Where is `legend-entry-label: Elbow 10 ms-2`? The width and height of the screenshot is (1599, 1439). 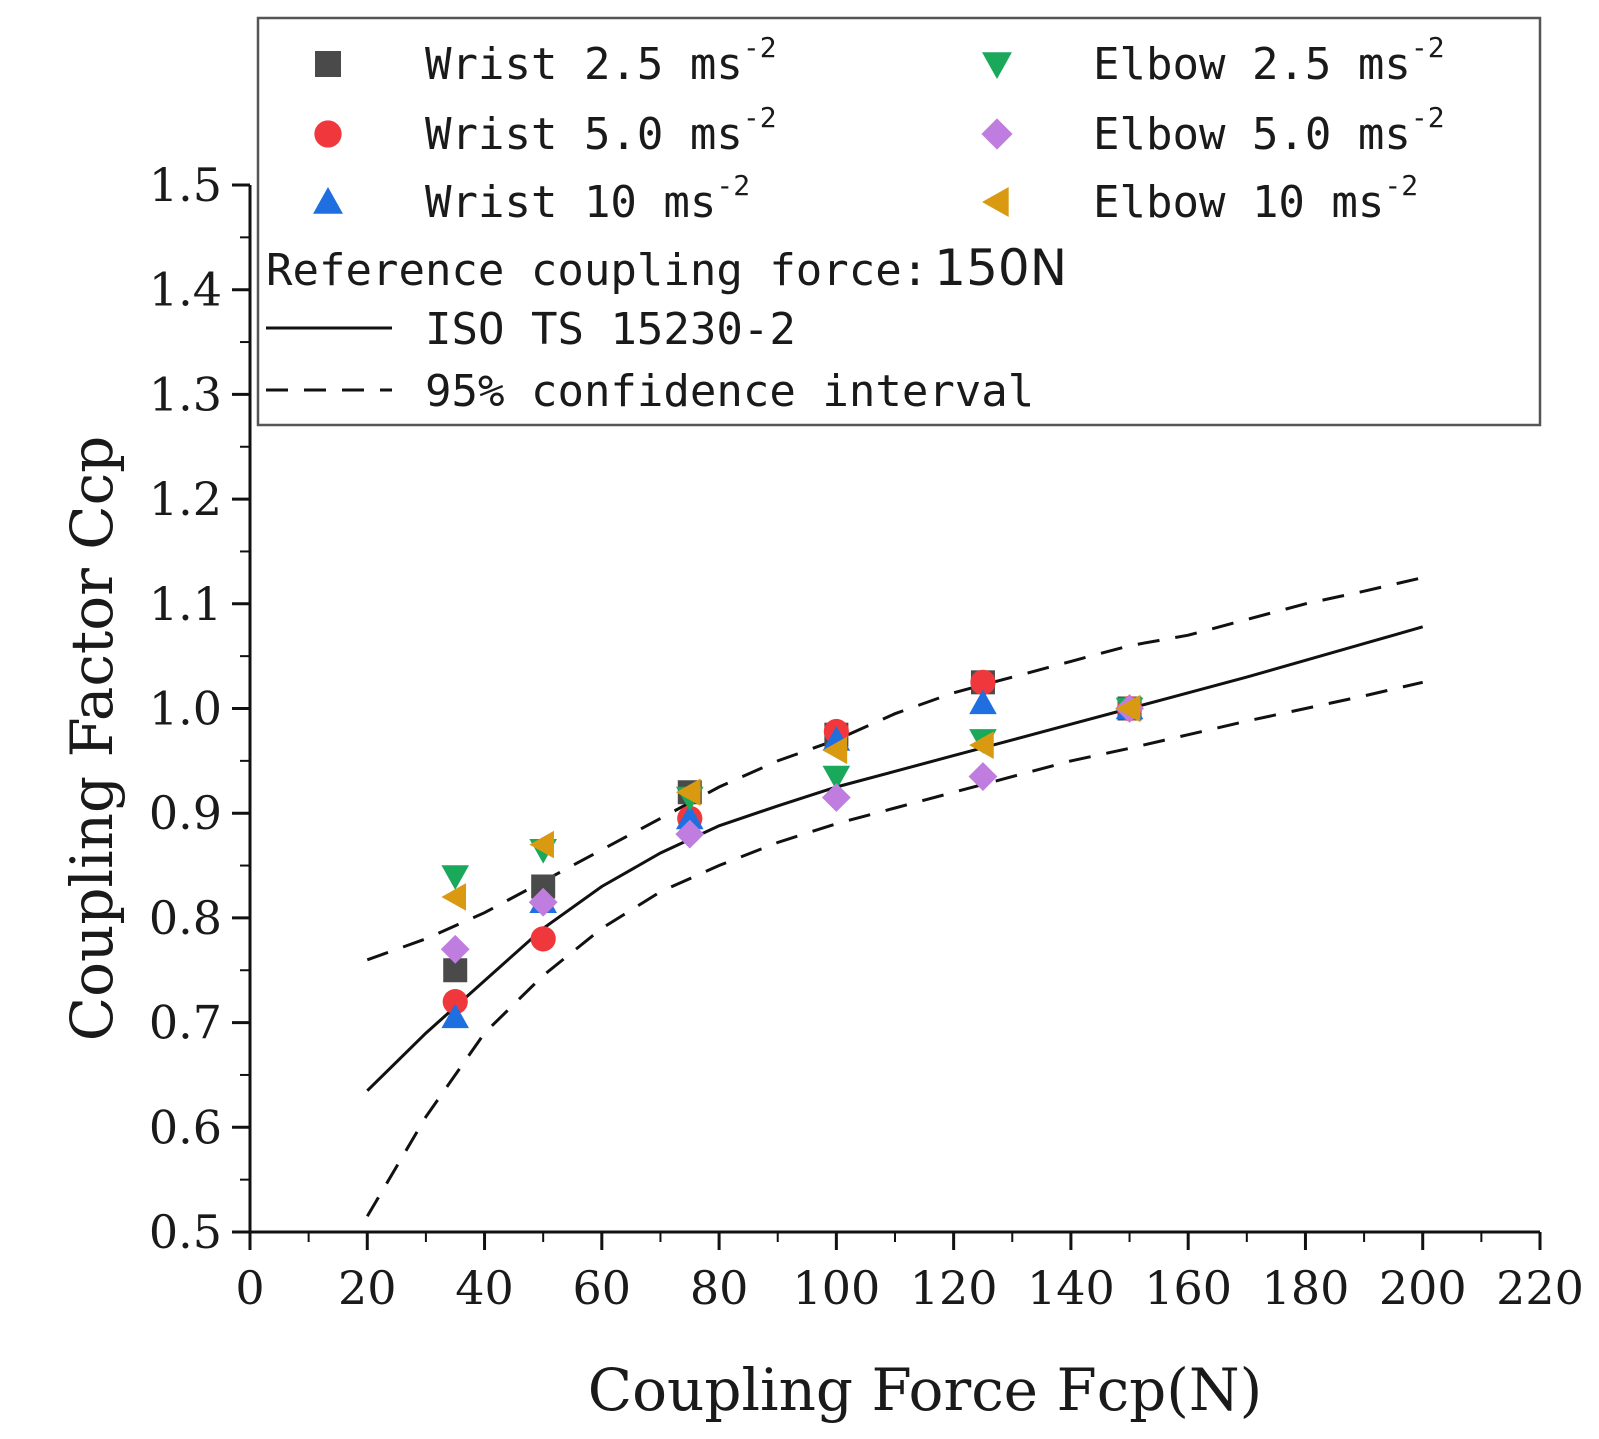 legend-entry-label: Elbow 10 ms-2 is located at coordinates (1255, 198).